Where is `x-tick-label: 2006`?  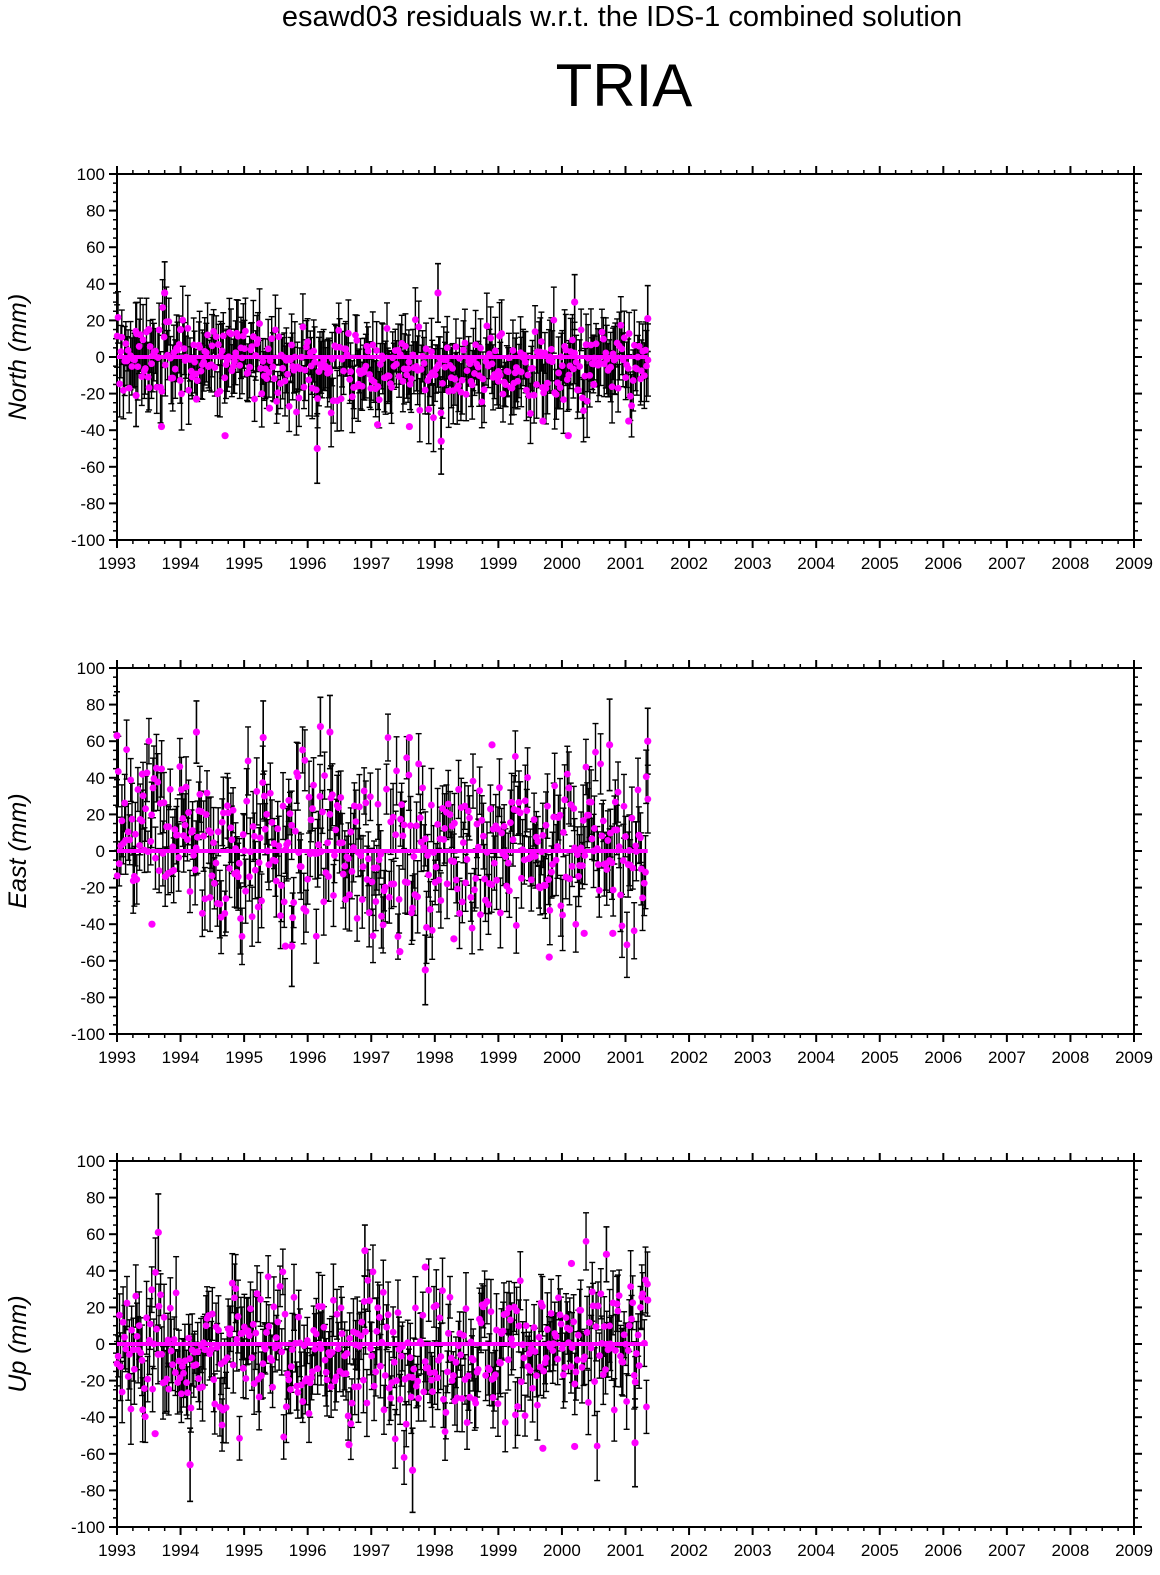 x-tick-label: 2006 is located at coordinates (943, 563).